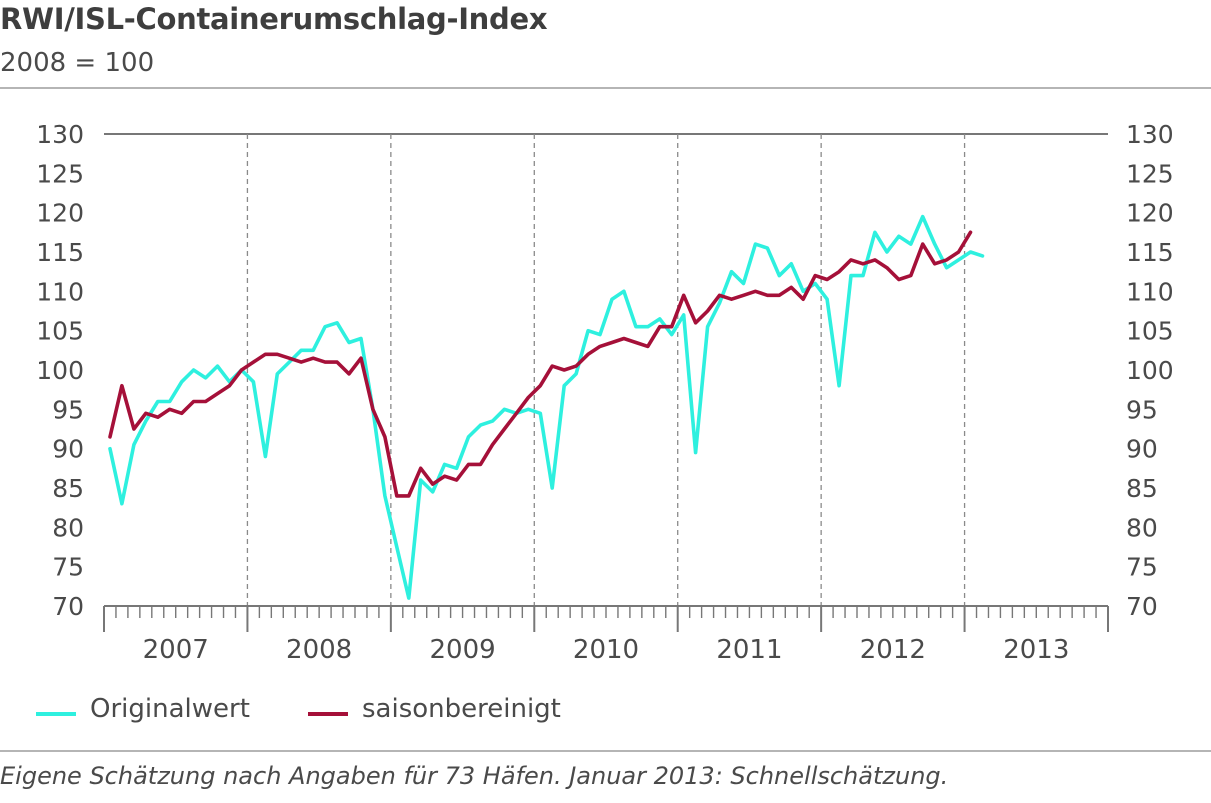 This screenshot has height=803, width=1211. I want to click on chart-title: RWI/ISL-Containerumschlag-Index, so click(274, 19).